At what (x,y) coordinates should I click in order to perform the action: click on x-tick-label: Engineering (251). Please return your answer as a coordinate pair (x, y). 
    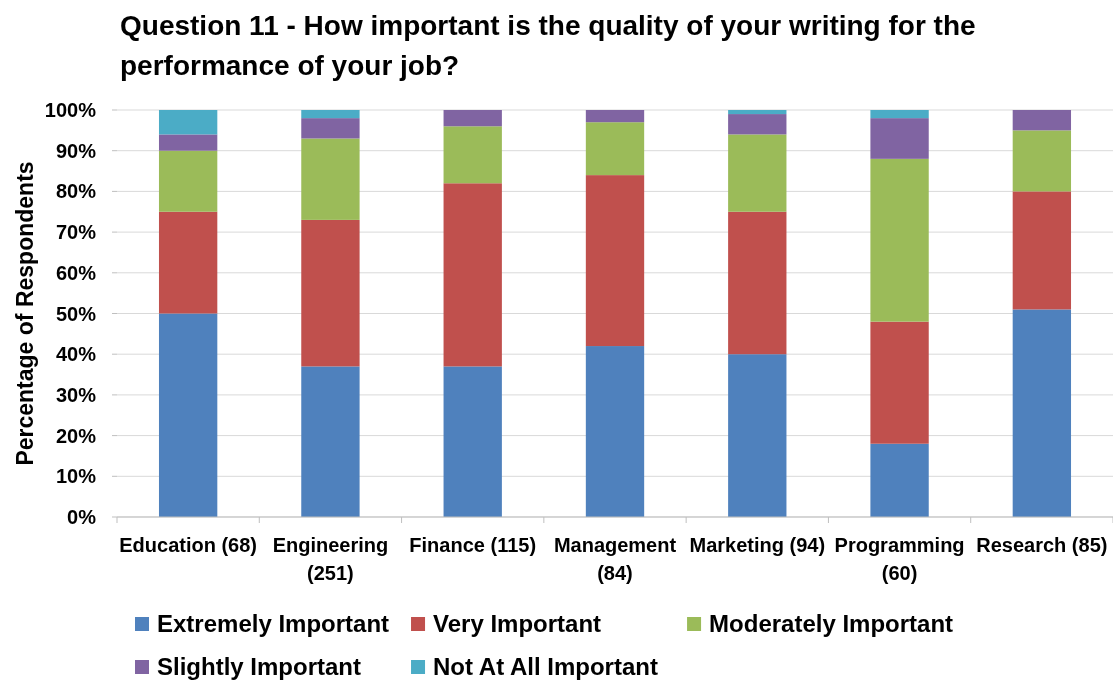
    Looking at the image, I should click on (330, 559).